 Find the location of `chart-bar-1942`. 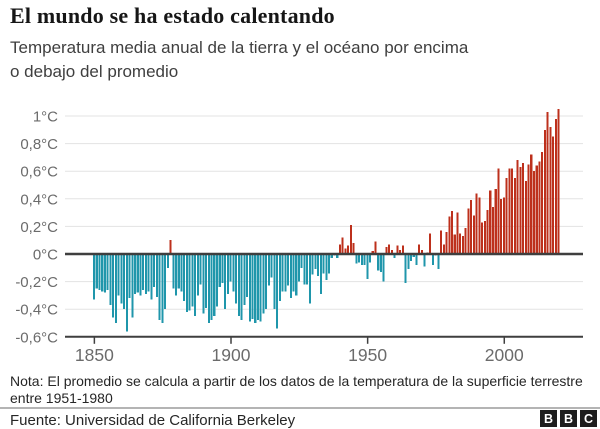

chart-bar-1942 is located at coordinates (345, 251).